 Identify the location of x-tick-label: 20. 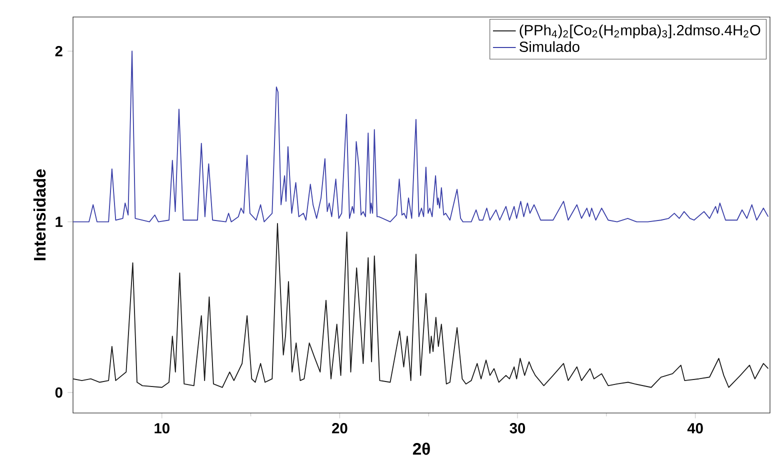
(340, 428).